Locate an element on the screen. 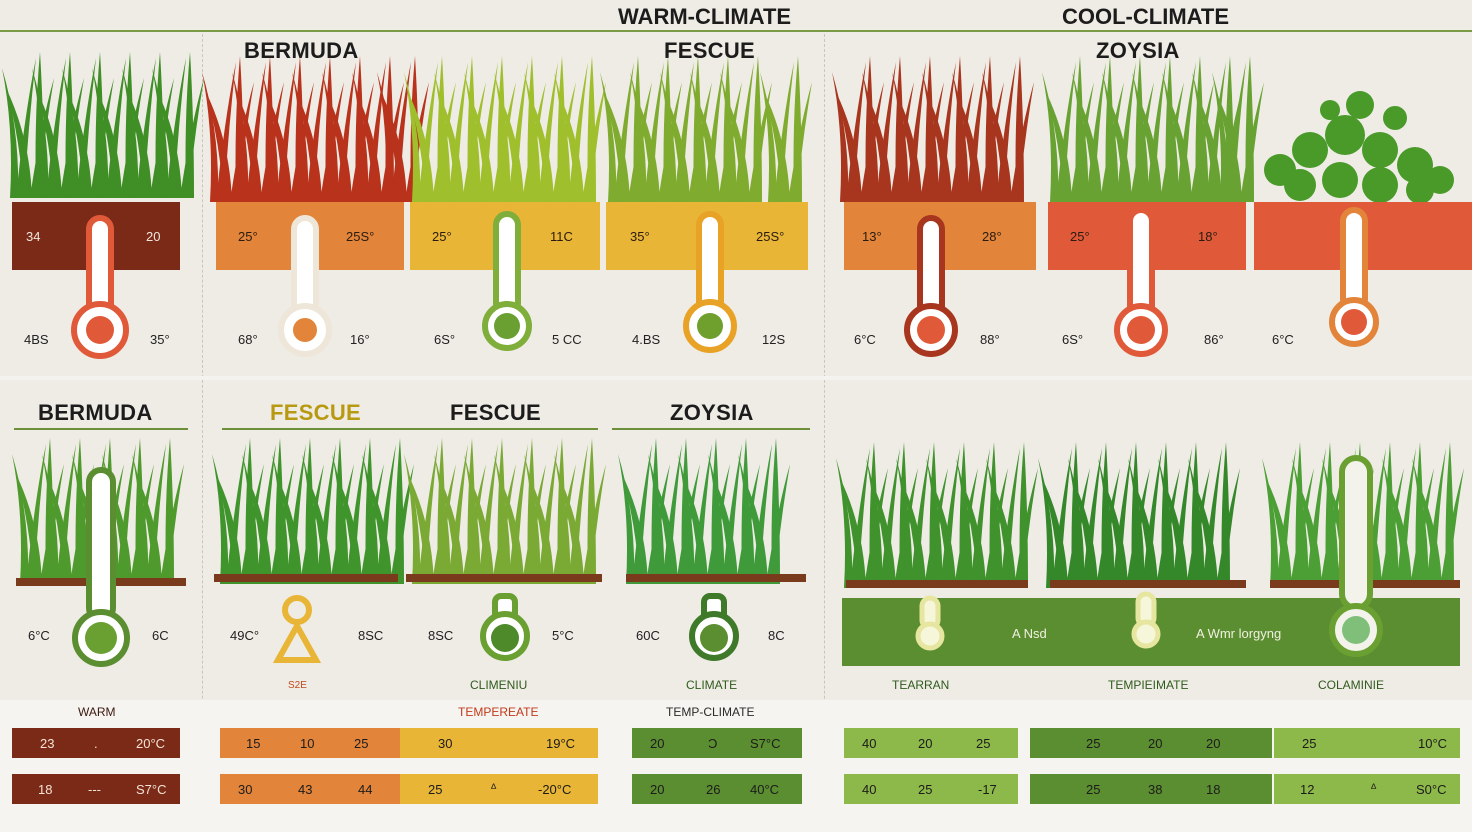  lower-low-1-left: 6°C is located at coordinates (39, 635).